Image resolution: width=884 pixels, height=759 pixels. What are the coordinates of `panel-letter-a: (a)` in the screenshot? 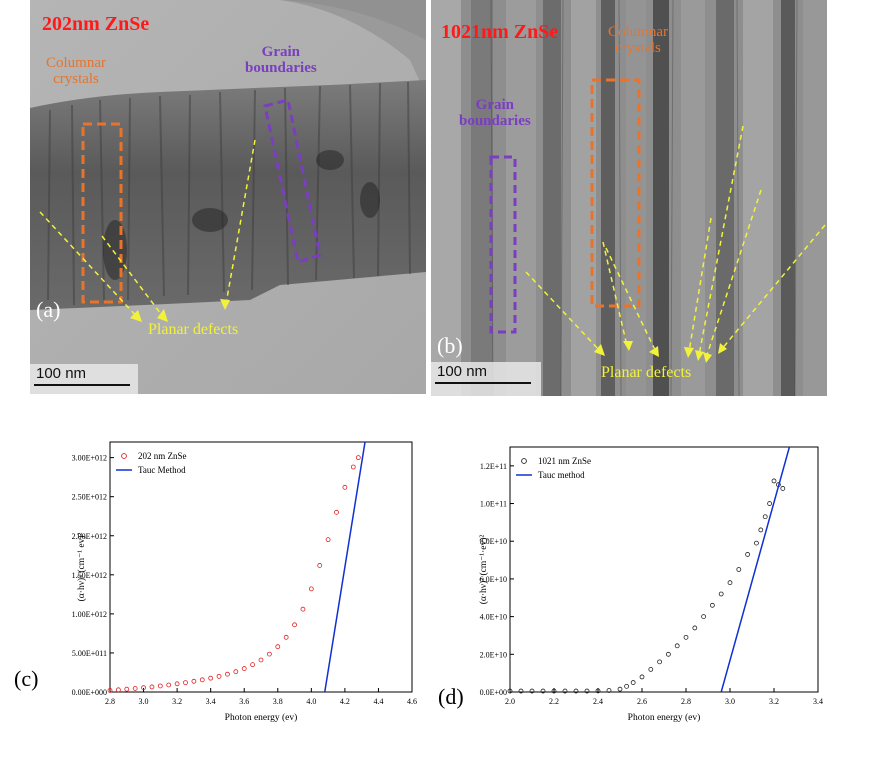 It's located at (48, 309).